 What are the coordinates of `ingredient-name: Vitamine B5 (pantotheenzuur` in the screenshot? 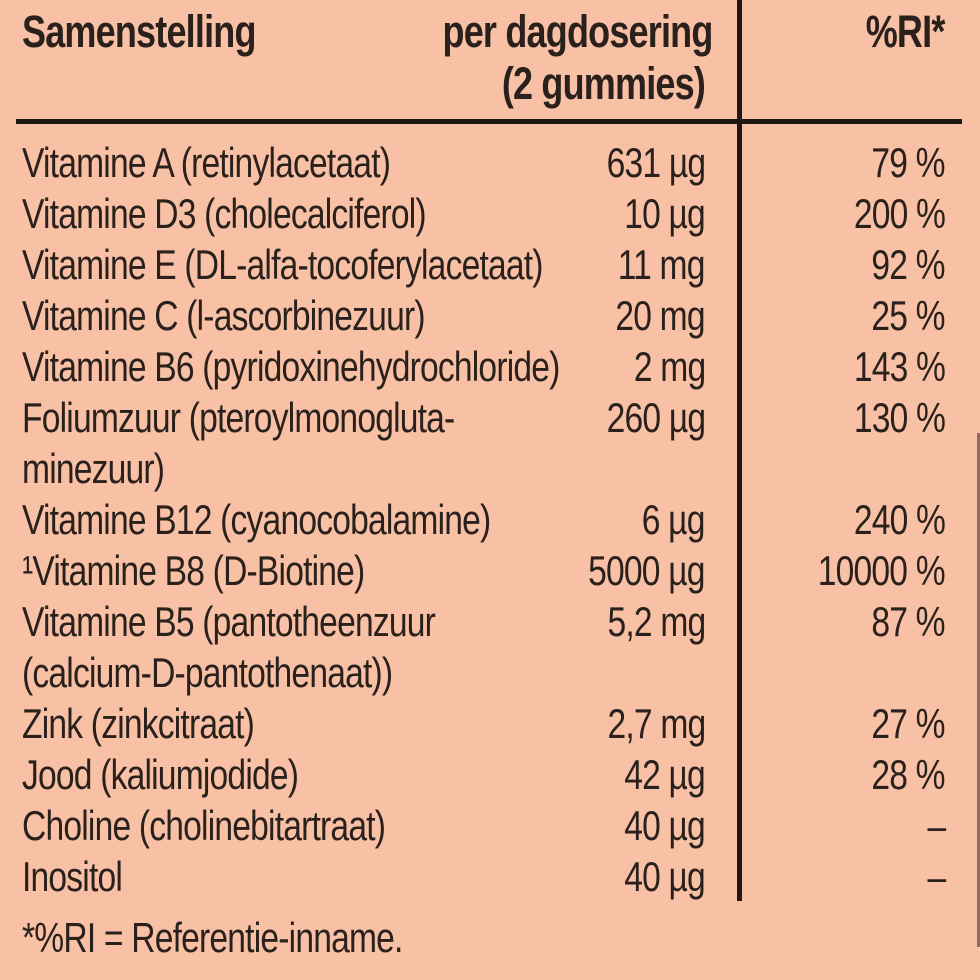 It's located at (263, 621).